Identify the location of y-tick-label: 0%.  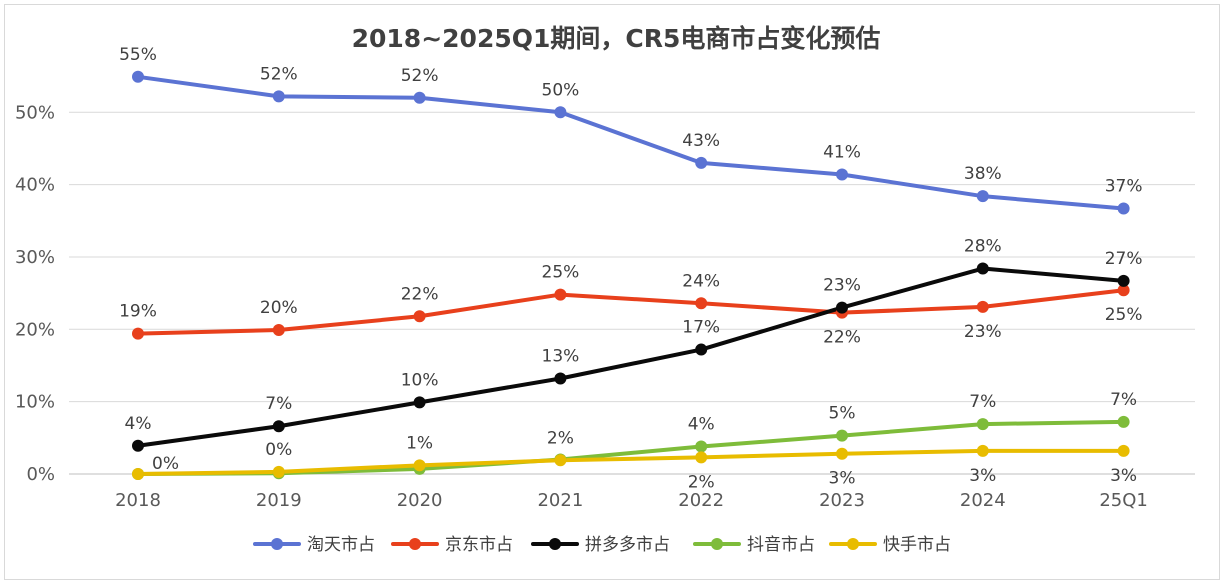
(40, 474).